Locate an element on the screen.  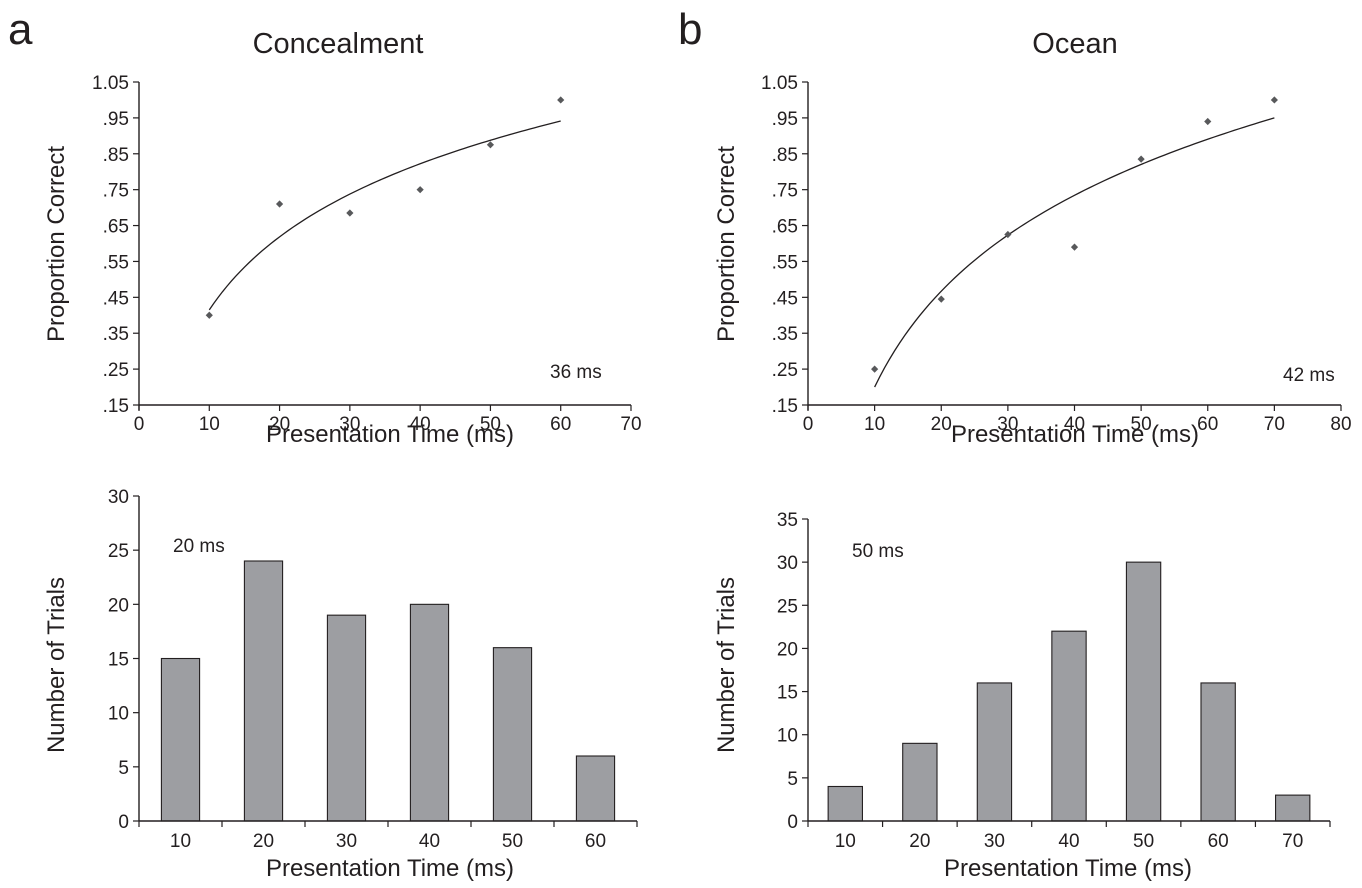
panel-b-scatter-x-tick-label: 50 is located at coordinates (1141, 424).